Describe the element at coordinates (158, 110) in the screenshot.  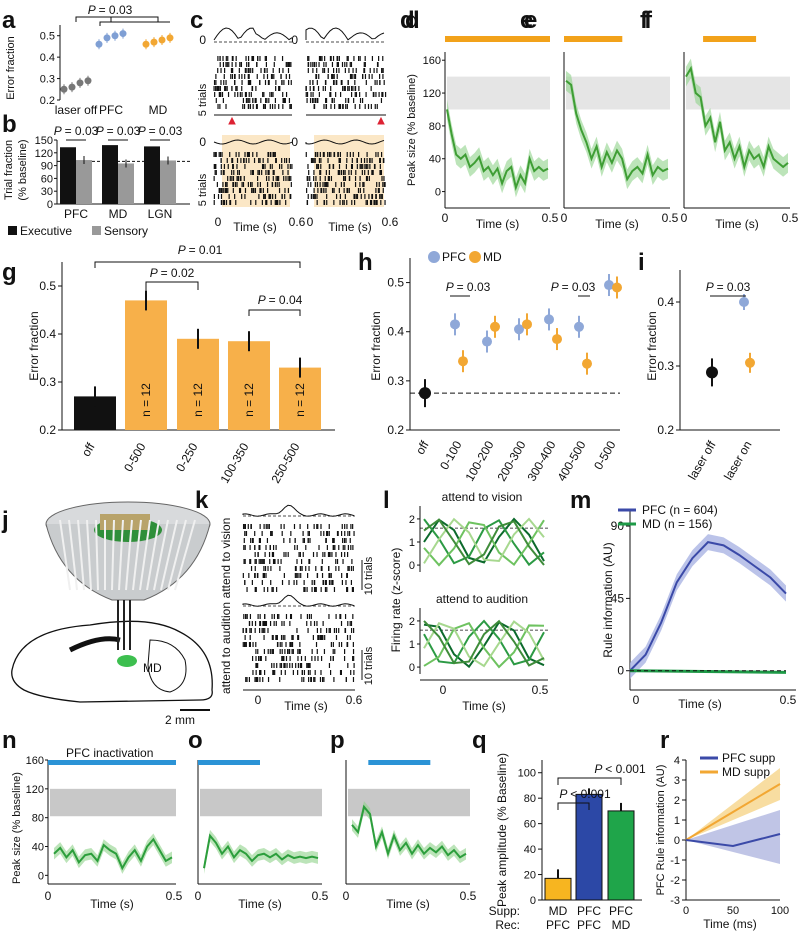
I see `a-group-md: MD` at that location.